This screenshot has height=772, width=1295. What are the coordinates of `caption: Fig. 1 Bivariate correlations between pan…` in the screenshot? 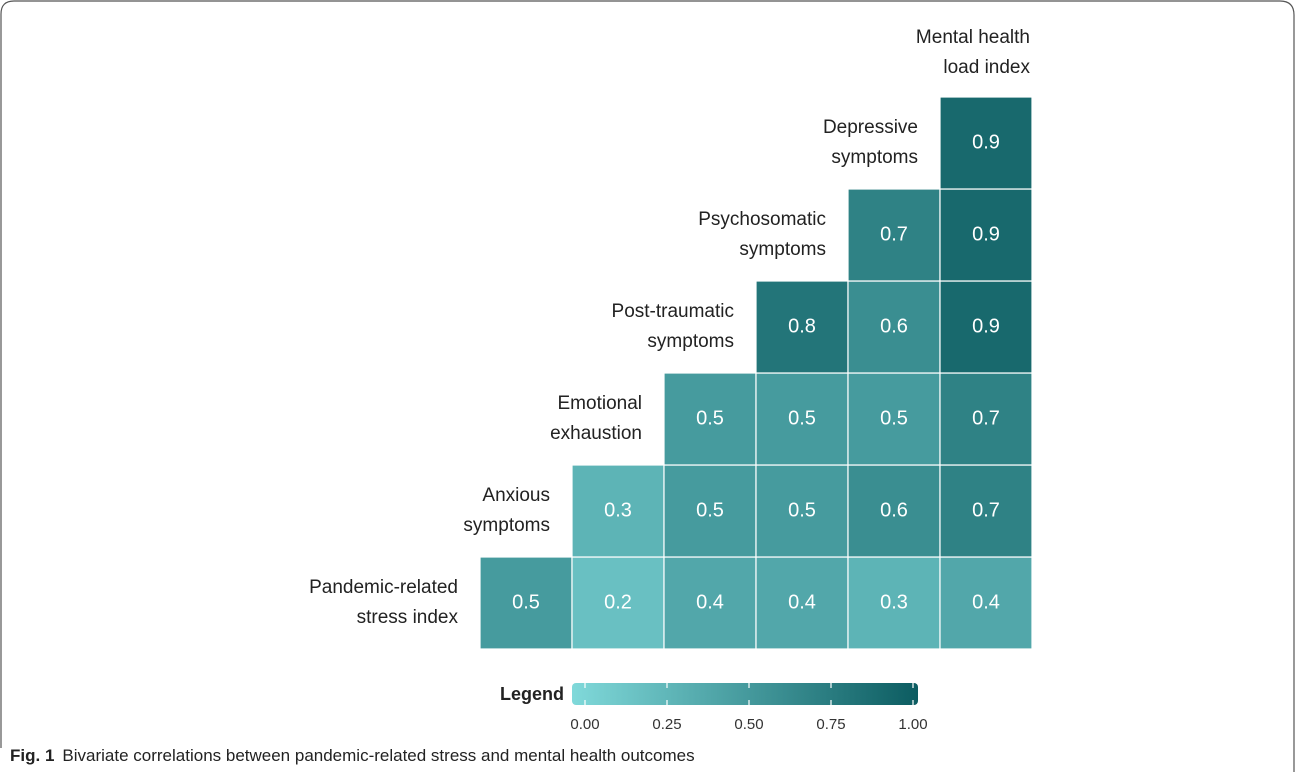 It's located at (352, 755).